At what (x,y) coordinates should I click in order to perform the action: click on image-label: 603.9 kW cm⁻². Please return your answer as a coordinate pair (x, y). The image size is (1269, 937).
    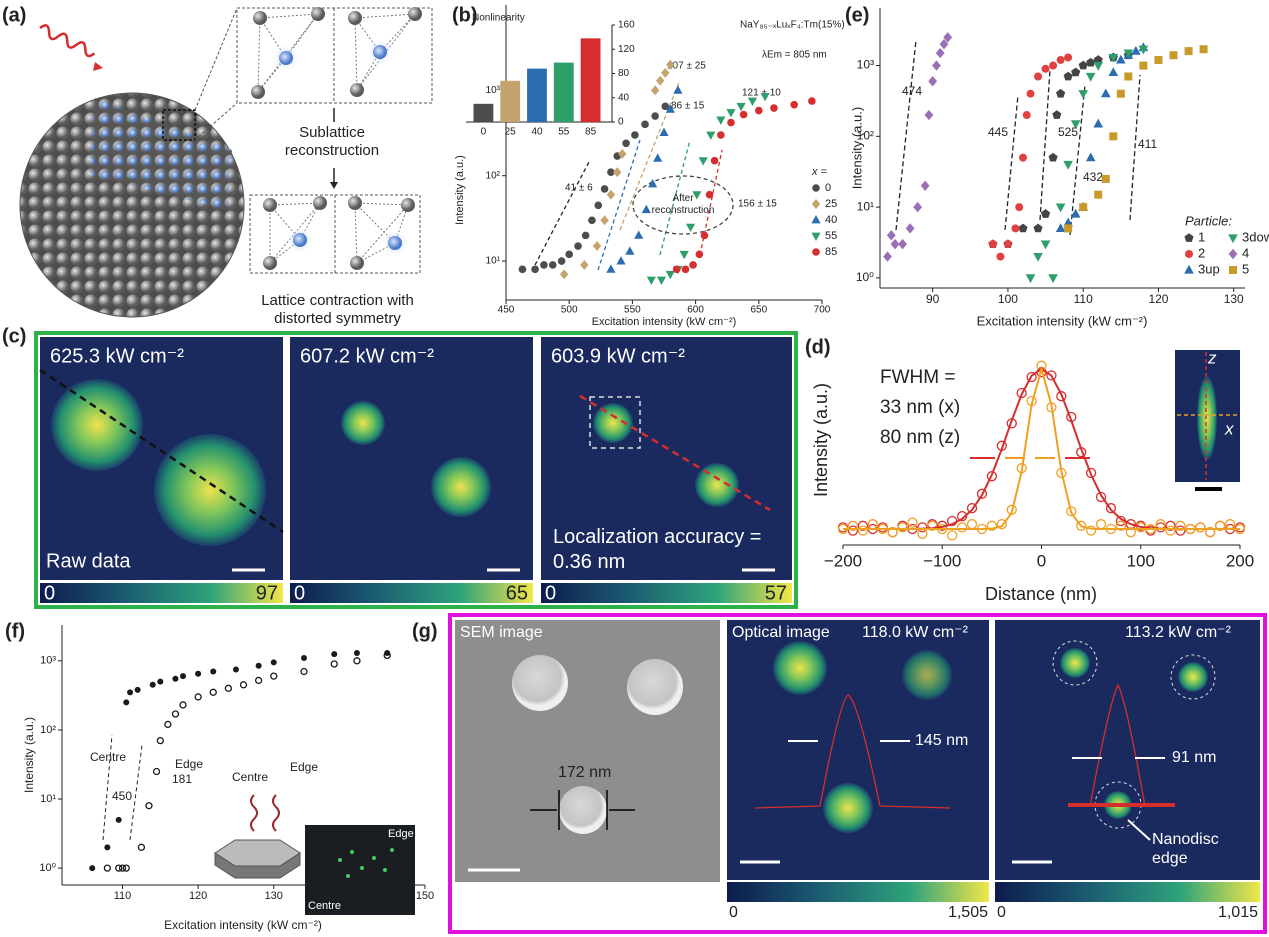
    Looking at the image, I should click on (618, 356).